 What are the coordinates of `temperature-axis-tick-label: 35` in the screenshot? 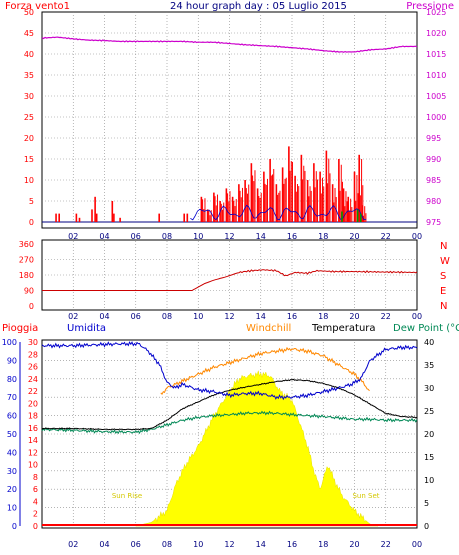 It's located at (429, 365).